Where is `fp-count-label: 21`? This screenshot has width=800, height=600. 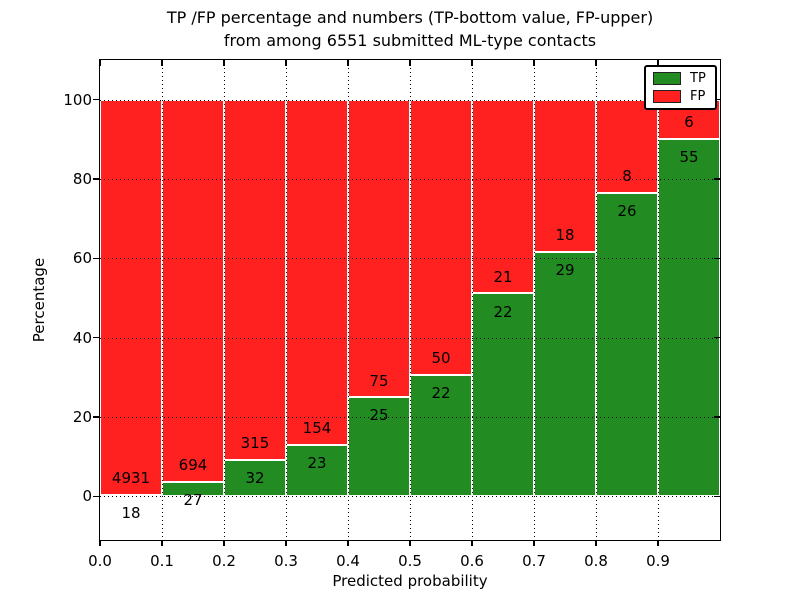
fp-count-label: 21 is located at coordinates (503, 276).